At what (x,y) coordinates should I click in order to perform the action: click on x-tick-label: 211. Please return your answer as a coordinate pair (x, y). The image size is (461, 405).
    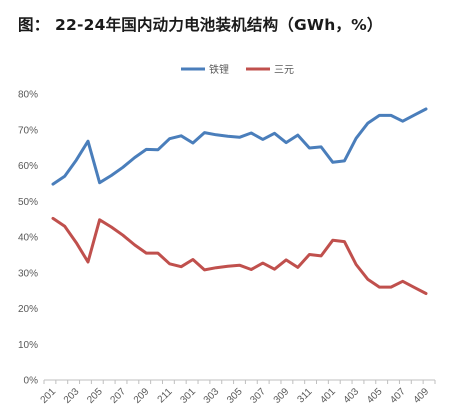
    Looking at the image, I should click on (165, 395).